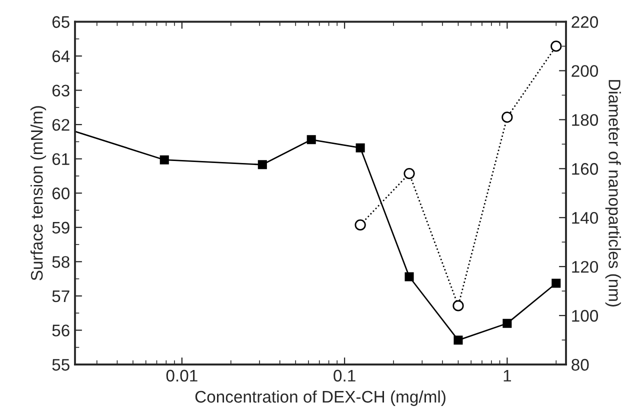 The height and width of the screenshot is (418, 641). Describe the element at coordinates (61, 228) in the screenshot. I see `y-tick-label: 59` at that location.